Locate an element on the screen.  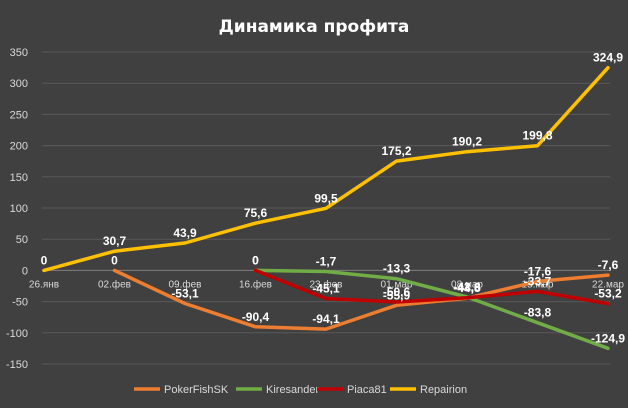
y-tick-label: -50 is located at coordinates (20, 303).